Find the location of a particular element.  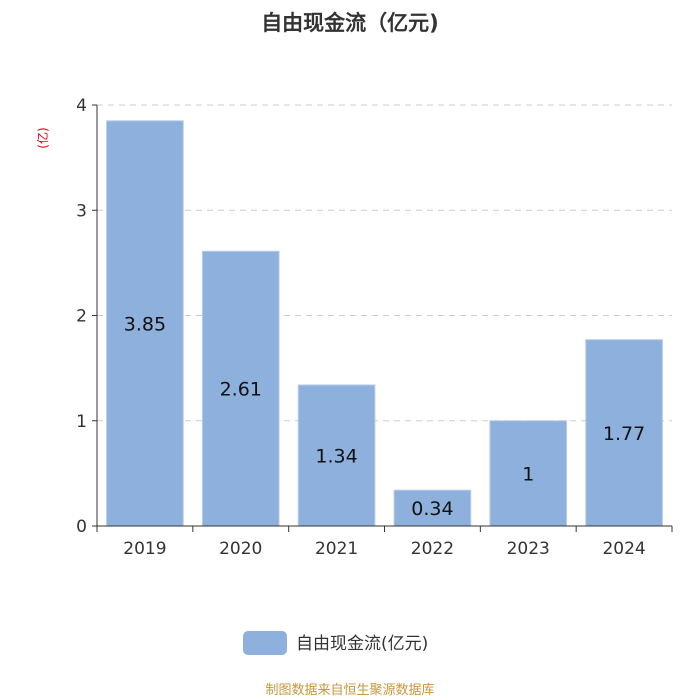

bar-2019 is located at coordinates (145, 323).